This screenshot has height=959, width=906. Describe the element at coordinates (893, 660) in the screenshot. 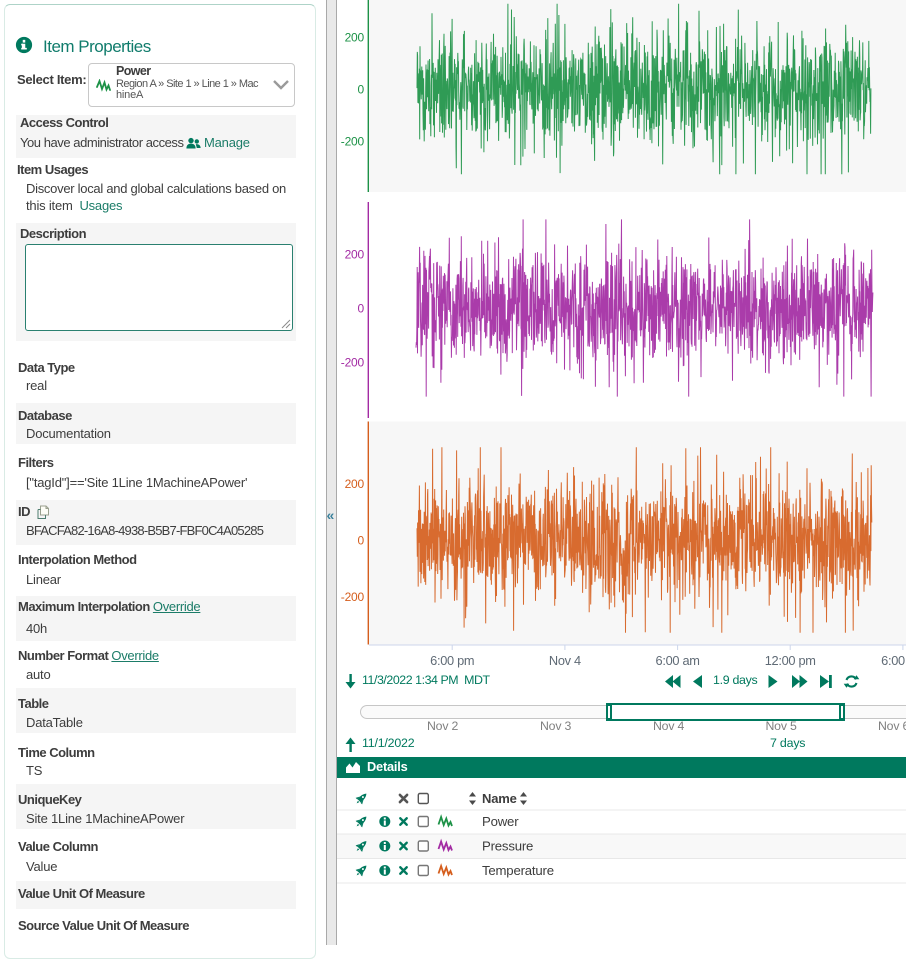

I see `svg-text: 6:00` at that location.